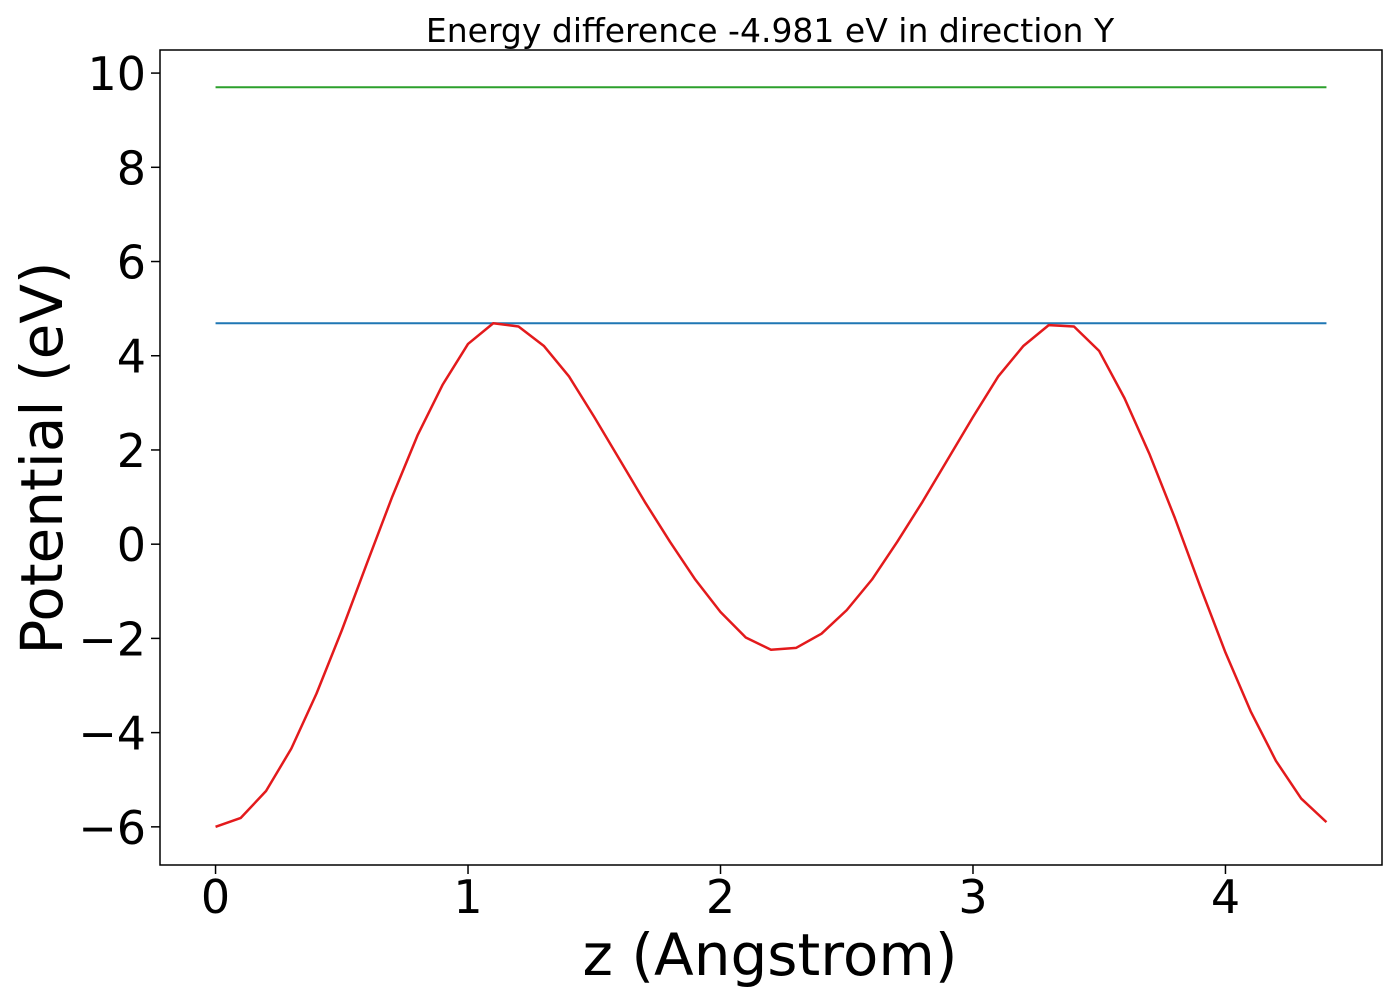  I want to click on y-axis-label: Potential (eV), so click(42, 457).